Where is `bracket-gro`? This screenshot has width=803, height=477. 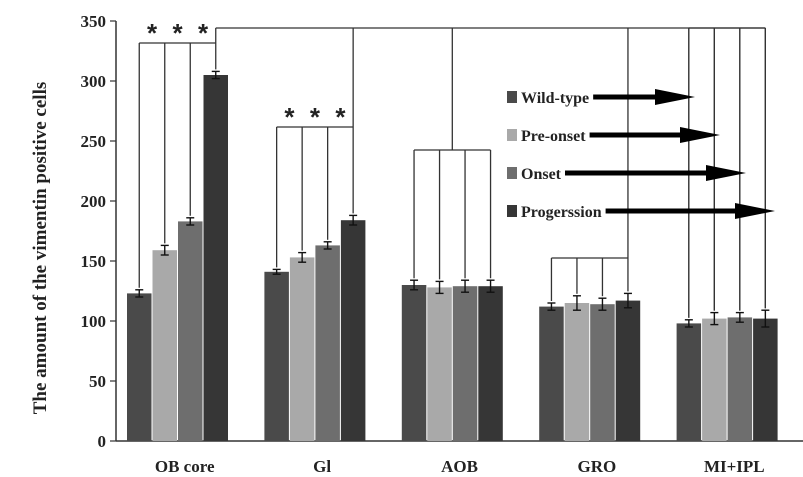
bracket-gro is located at coordinates (589, 279).